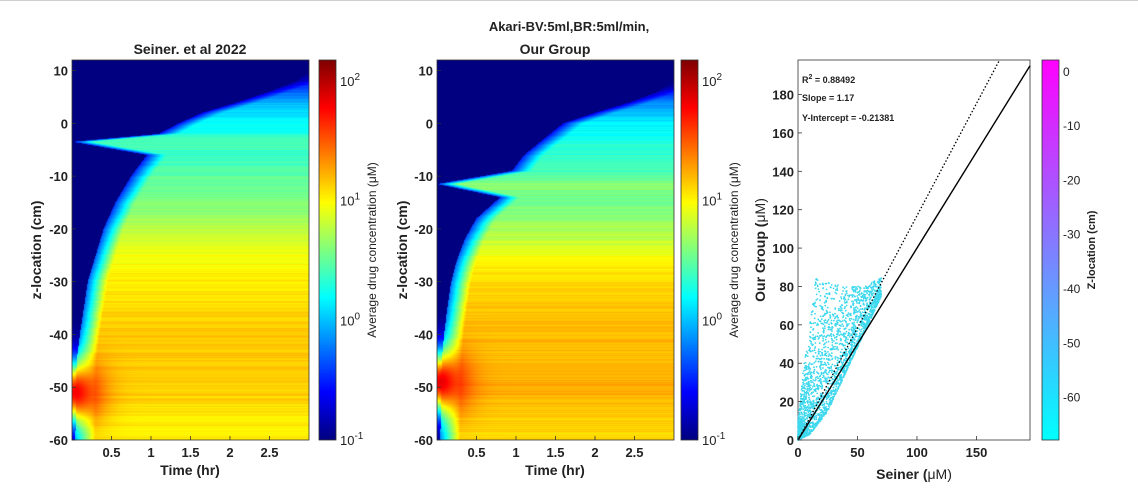 Image resolution: width=1138 pixels, height=492 pixels. What do you see at coordinates (58, 440) in the screenshot?
I see `y-tick-label: -60` at bounding box center [58, 440].